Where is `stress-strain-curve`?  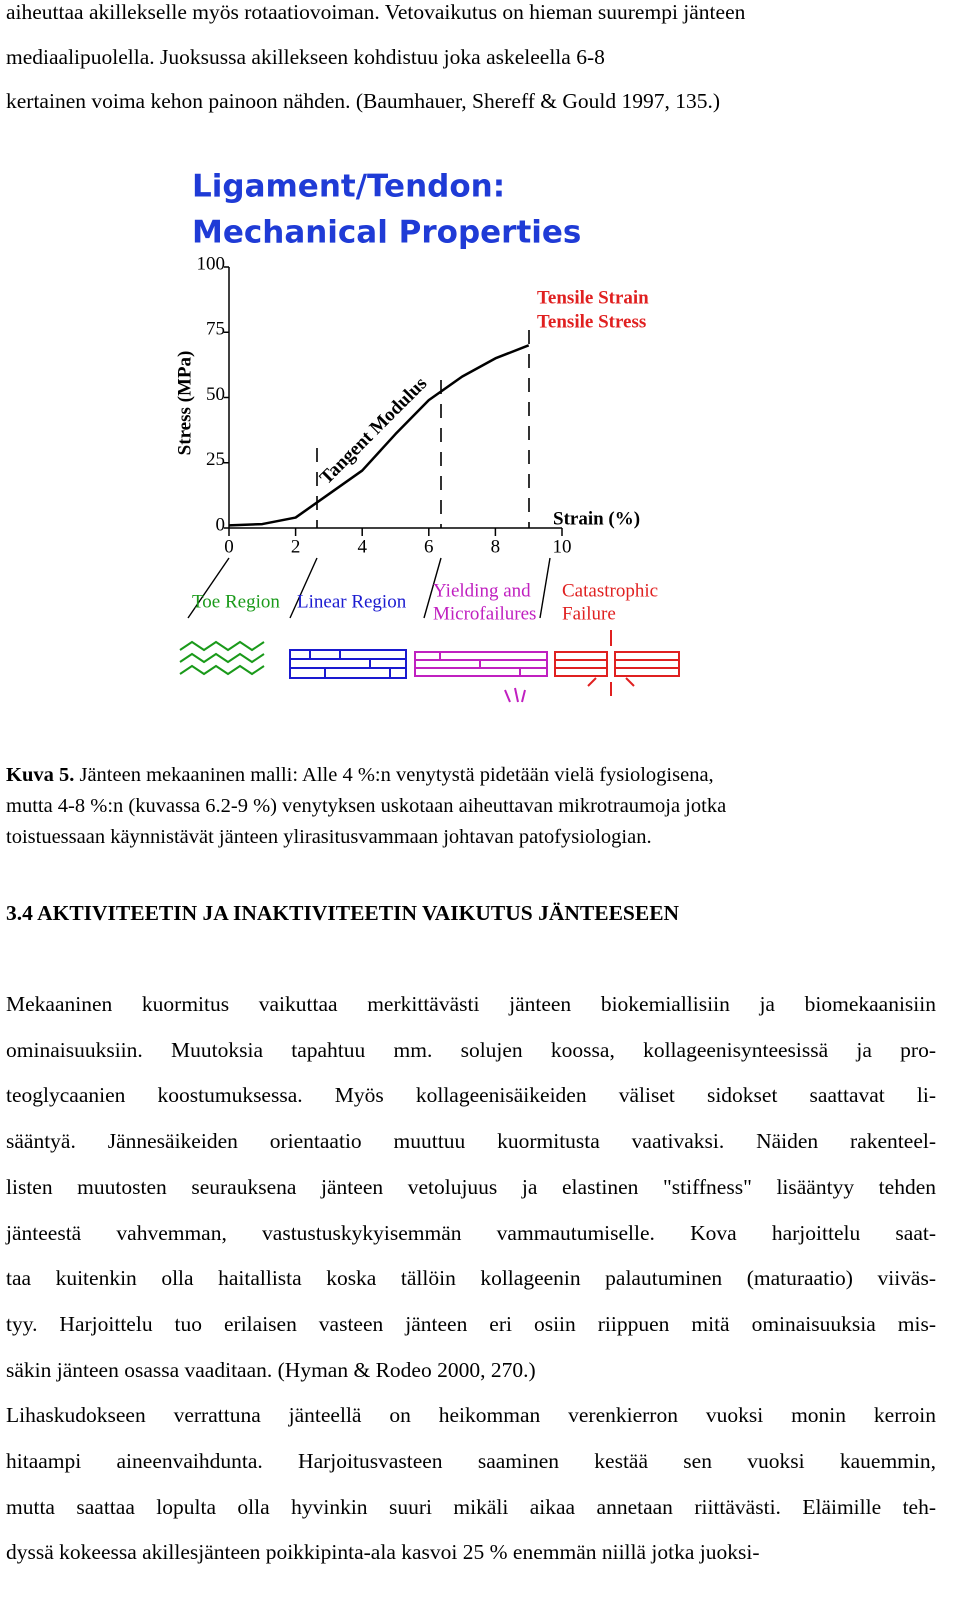 stress-strain-curve is located at coordinates (379, 435).